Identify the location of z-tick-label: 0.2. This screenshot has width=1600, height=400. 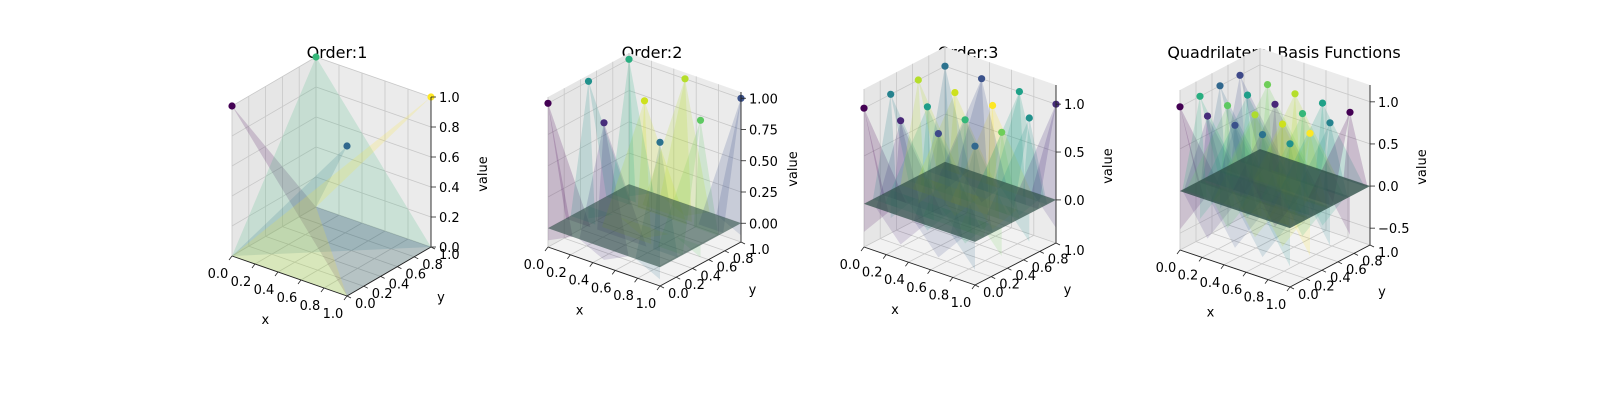
(449, 218).